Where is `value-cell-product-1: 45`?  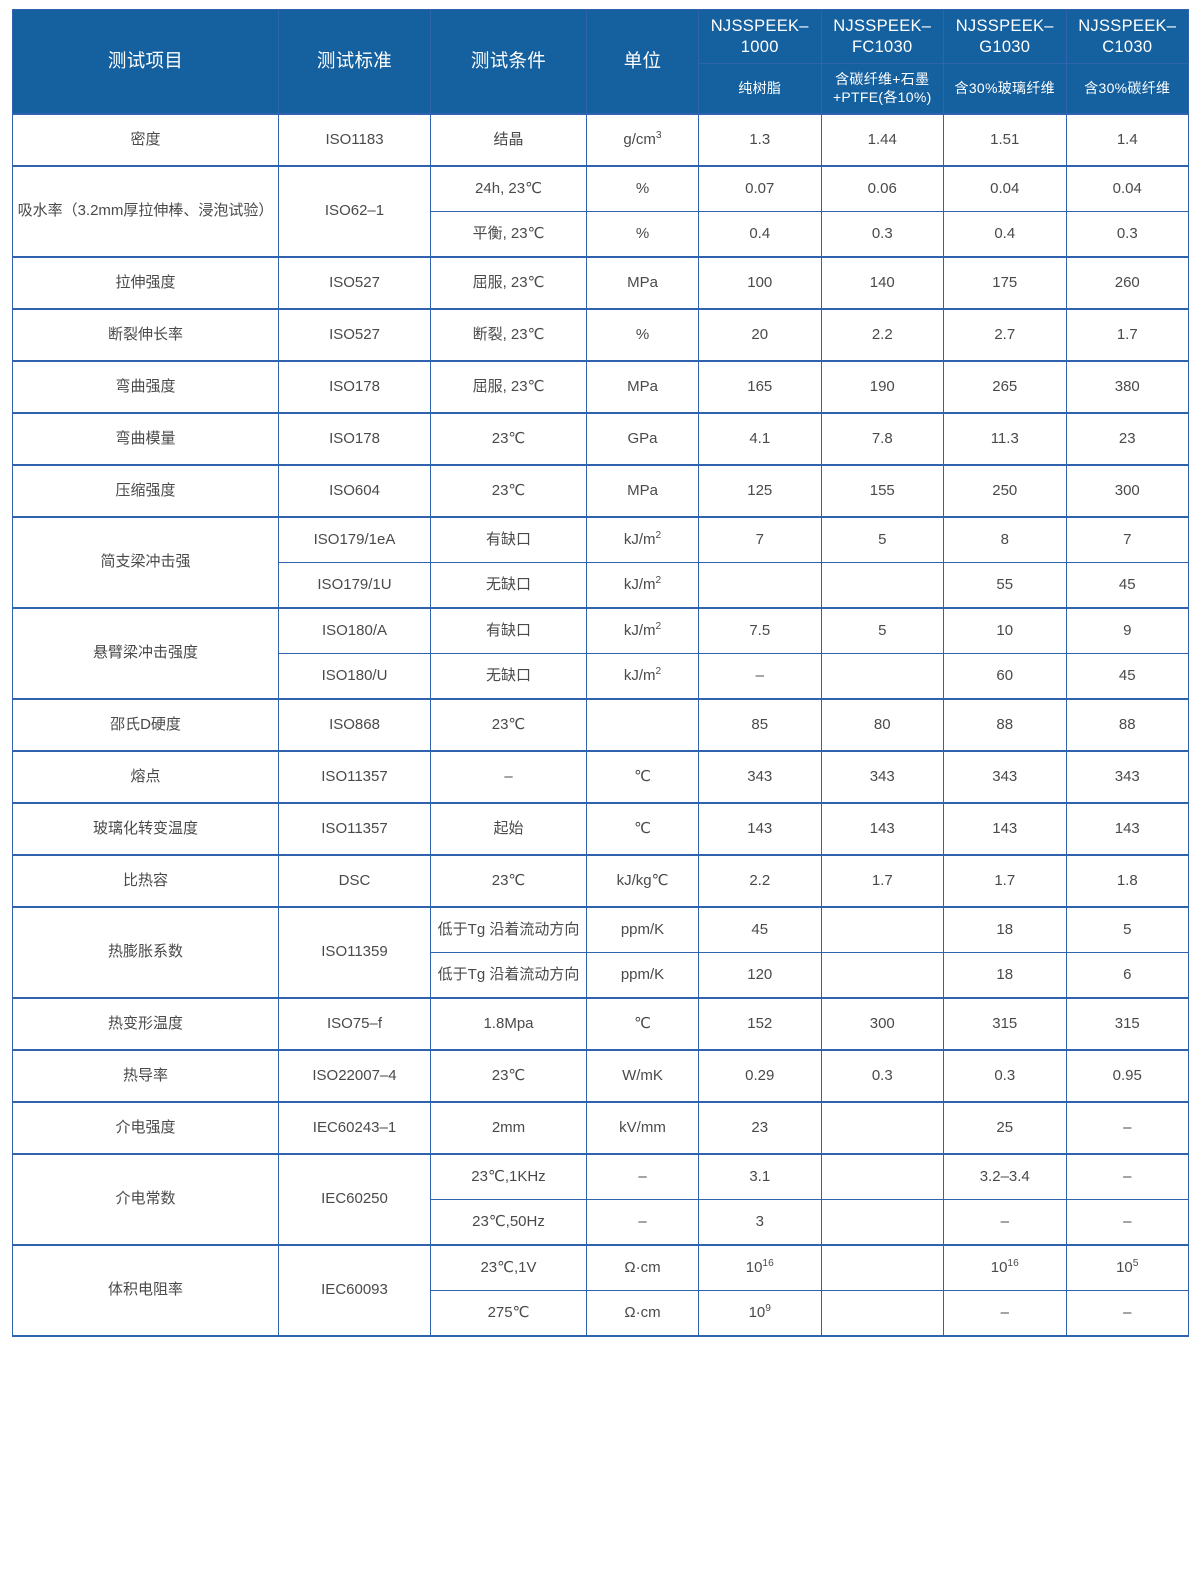
value-cell-product-1: 45 is located at coordinates (760, 929).